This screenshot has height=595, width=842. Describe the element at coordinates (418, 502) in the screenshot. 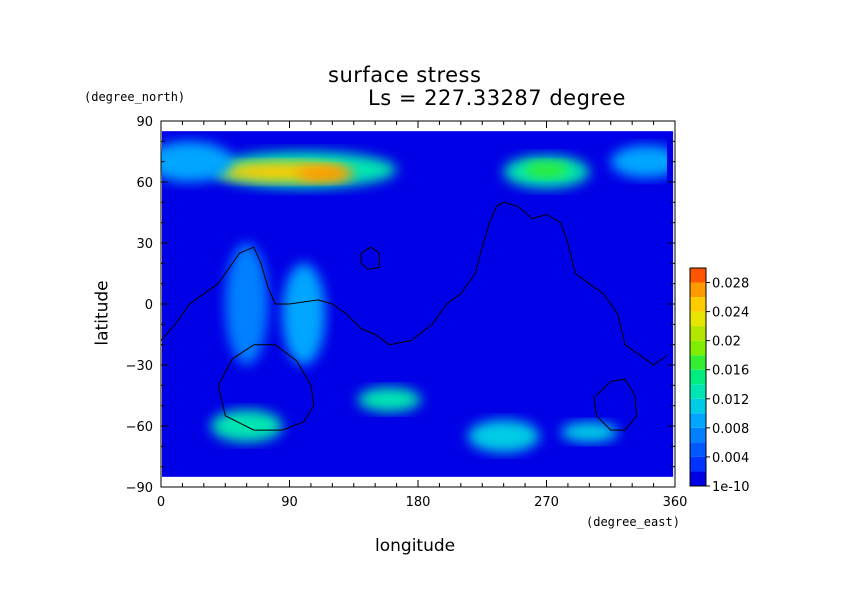

I see `x-tick-label: 180` at that location.